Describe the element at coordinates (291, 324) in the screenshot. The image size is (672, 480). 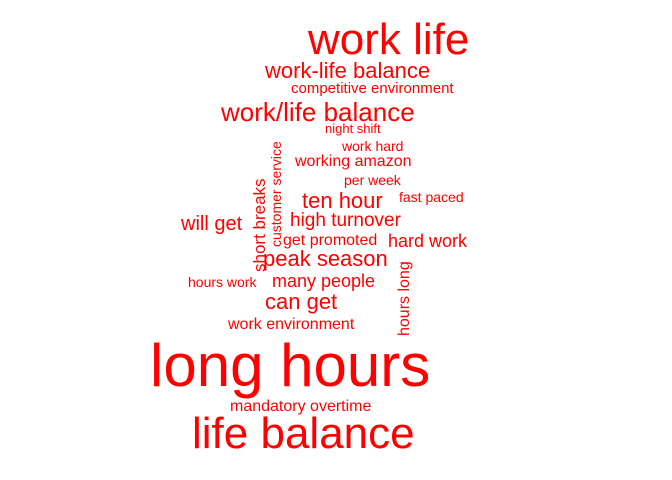
I see `word-work-environment: work environment` at that location.